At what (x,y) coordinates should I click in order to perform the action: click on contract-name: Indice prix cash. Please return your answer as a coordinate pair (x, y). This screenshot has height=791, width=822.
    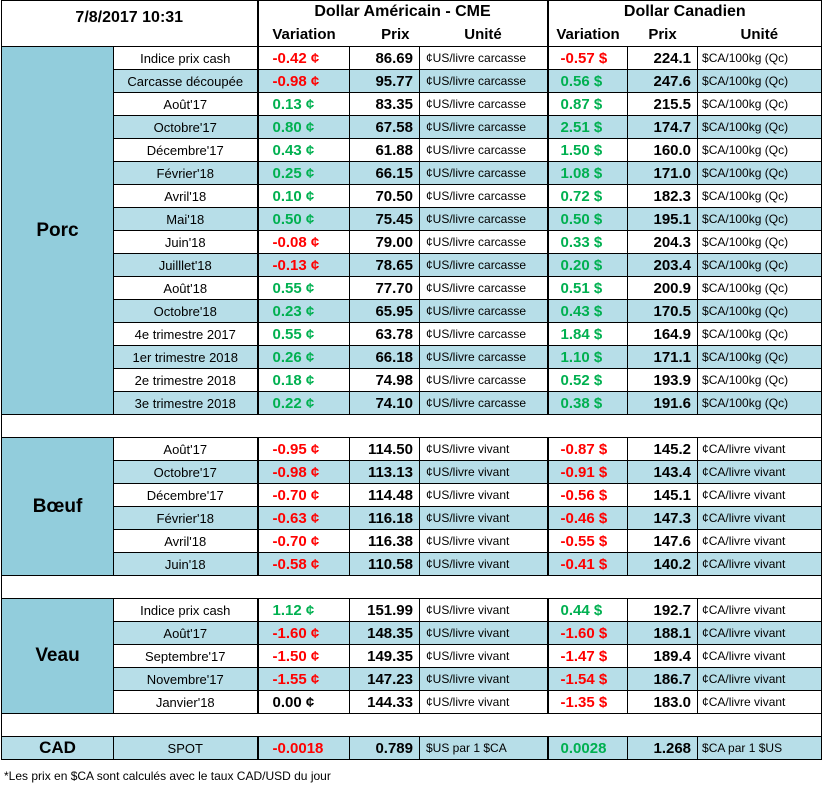
    Looking at the image, I should click on (185, 610).